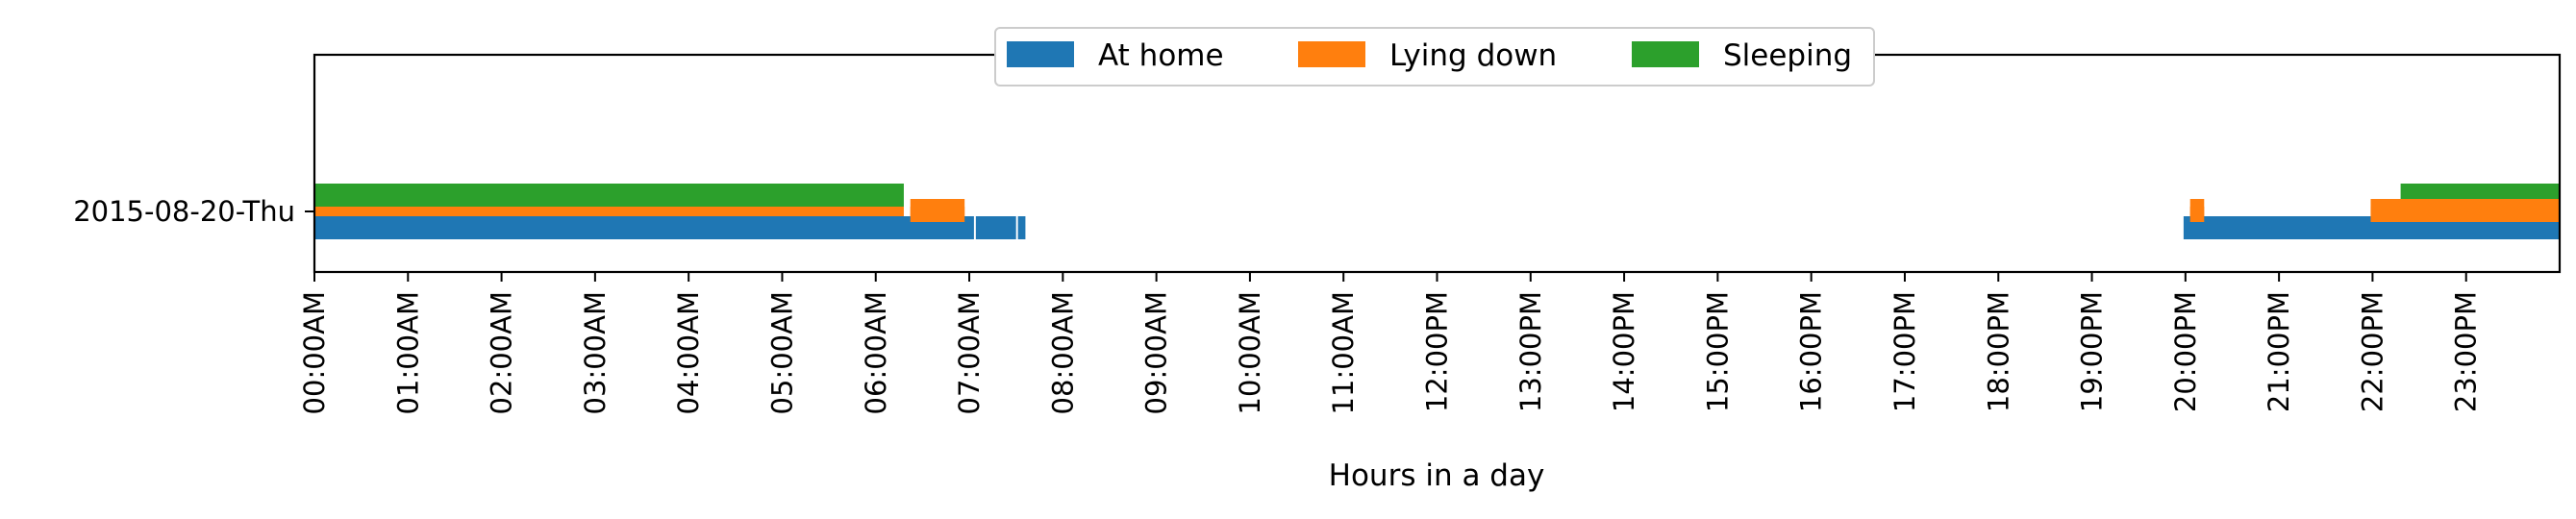  What do you see at coordinates (688, 352) in the screenshot?
I see `x-tick-label: 04:00AM` at bounding box center [688, 352].